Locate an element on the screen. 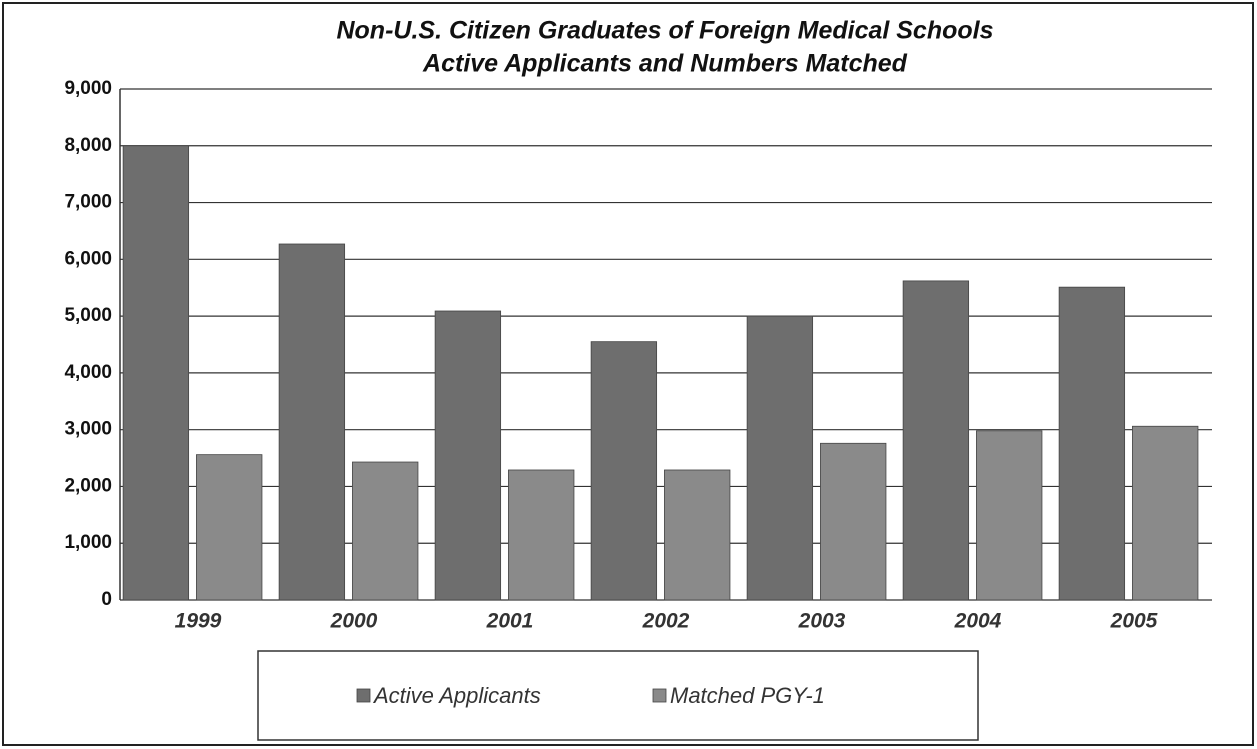 Image resolution: width=1257 pixels, height=749 pixels. x-tick-label: 2002 is located at coordinates (666, 621).